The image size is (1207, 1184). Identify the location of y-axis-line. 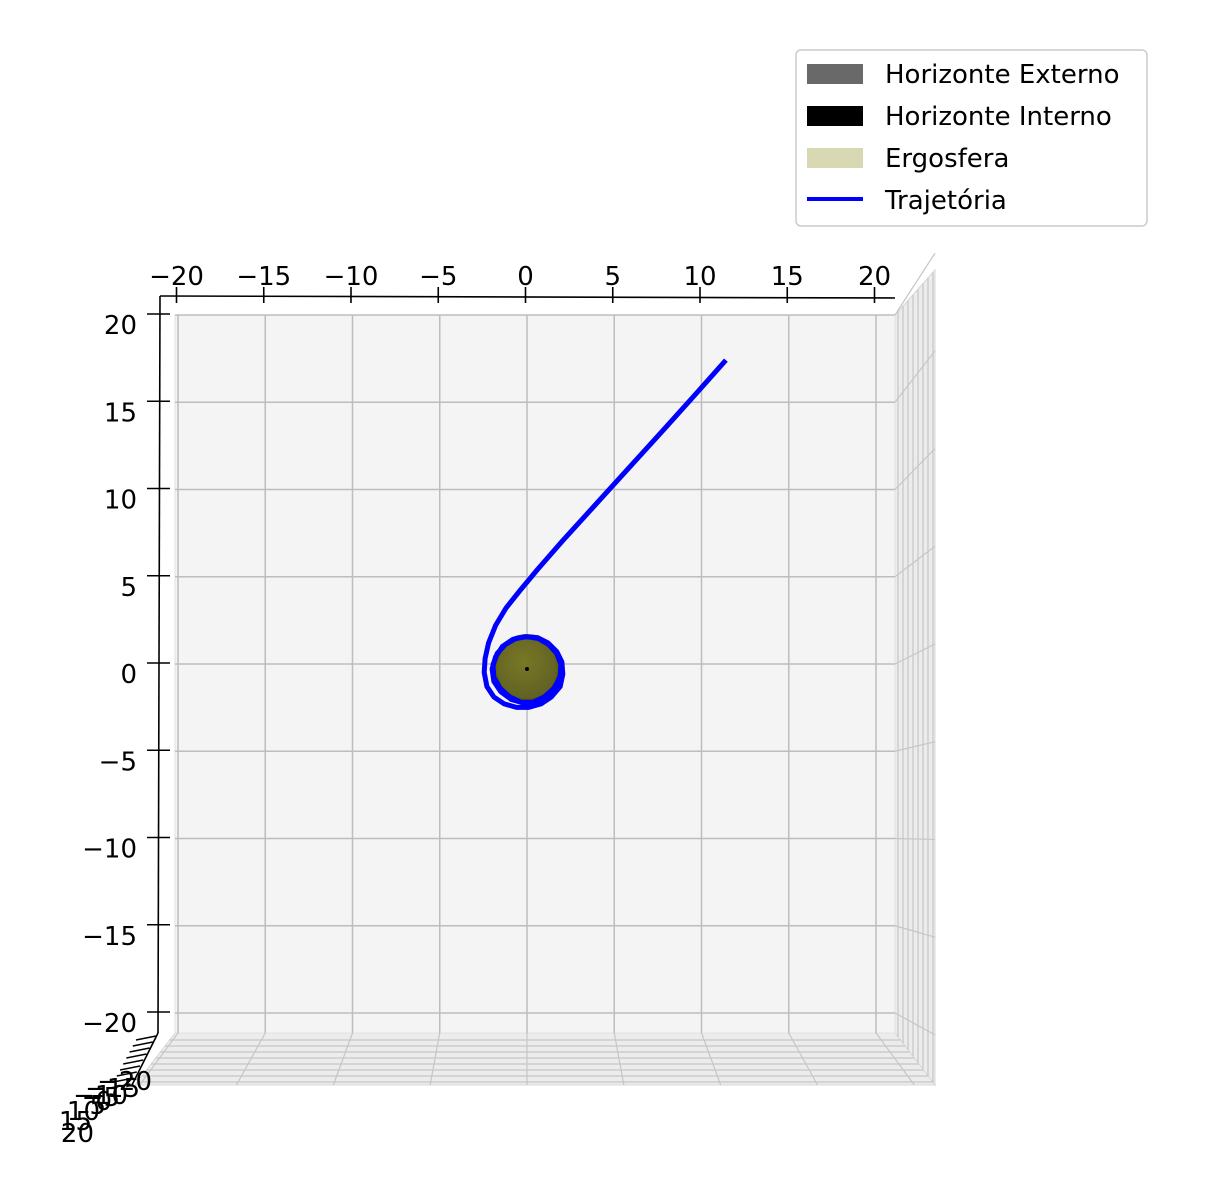
(159, 664).